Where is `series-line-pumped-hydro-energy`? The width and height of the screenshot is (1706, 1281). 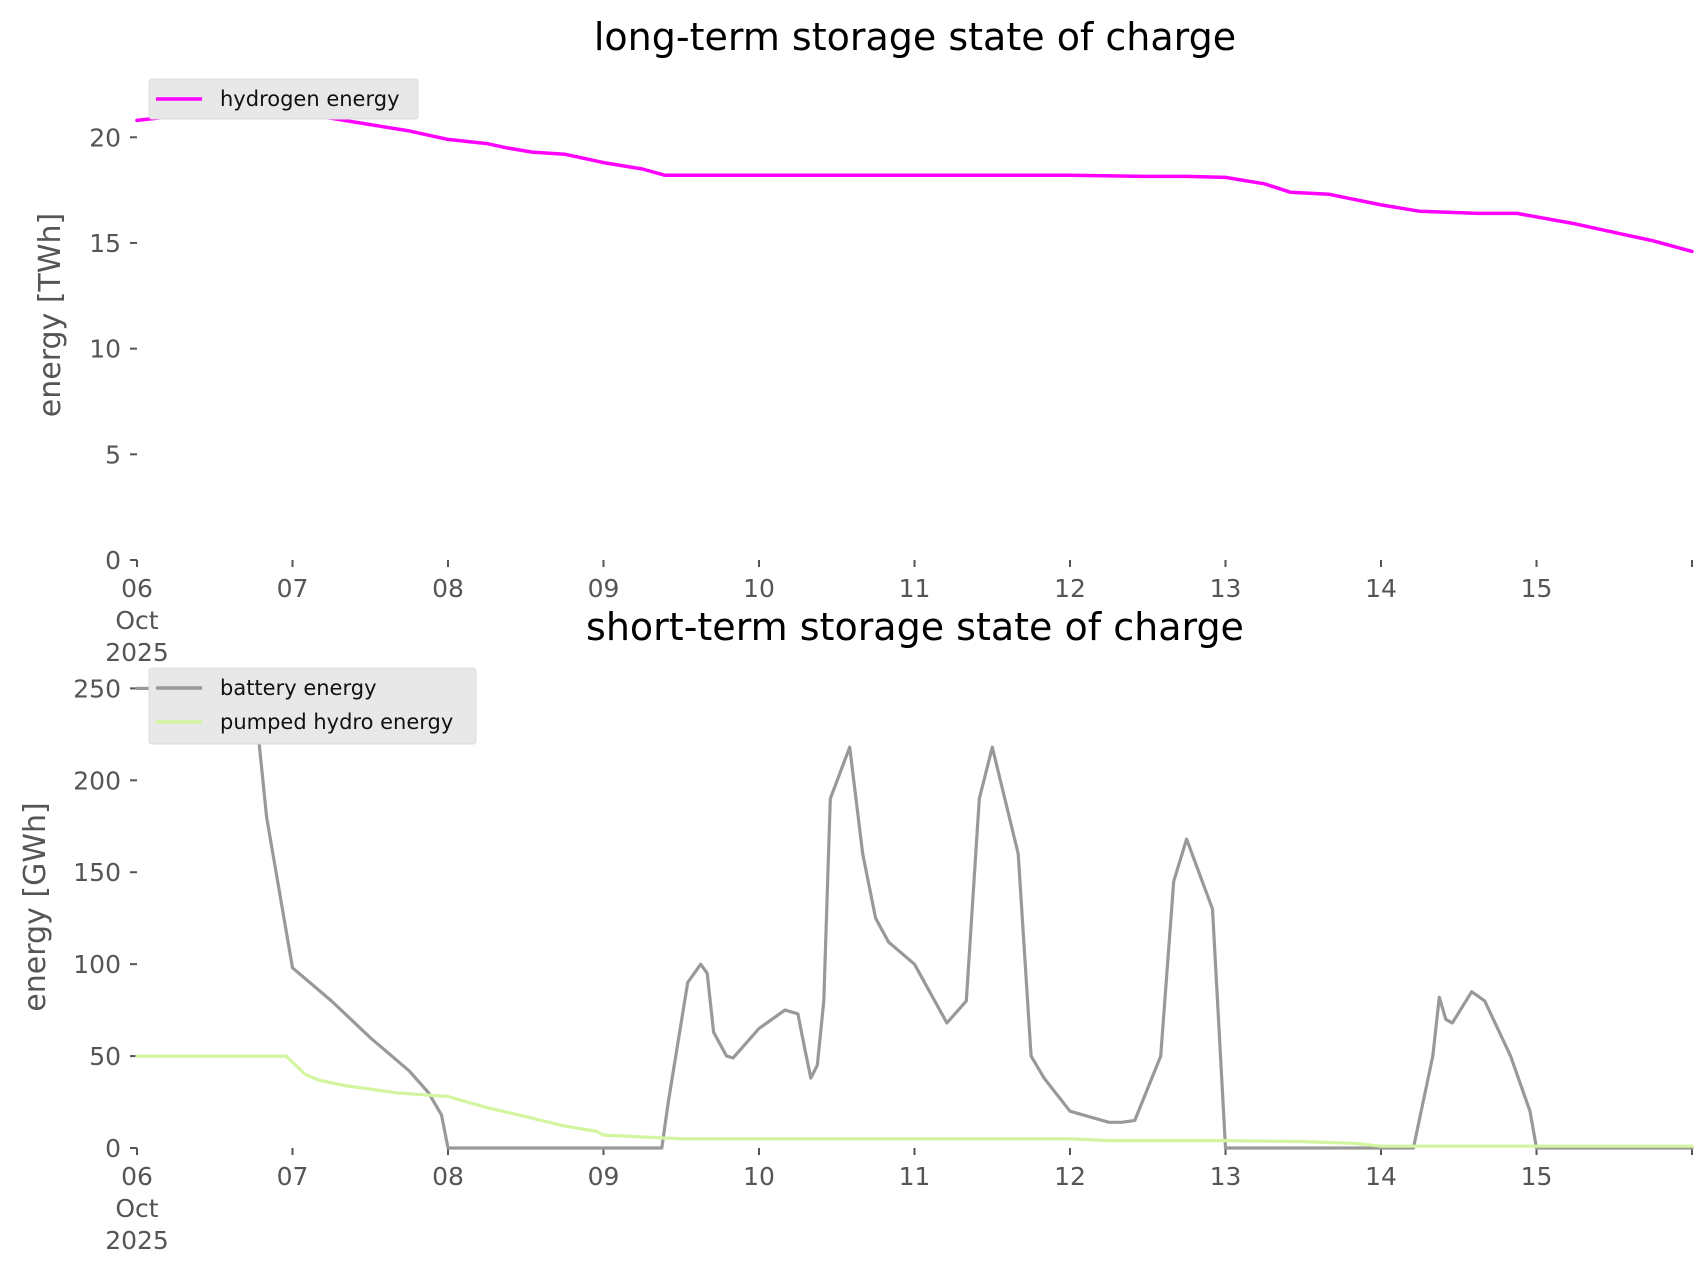
series-line-pumped-hydro-energy is located at coordinates (914, 1101).